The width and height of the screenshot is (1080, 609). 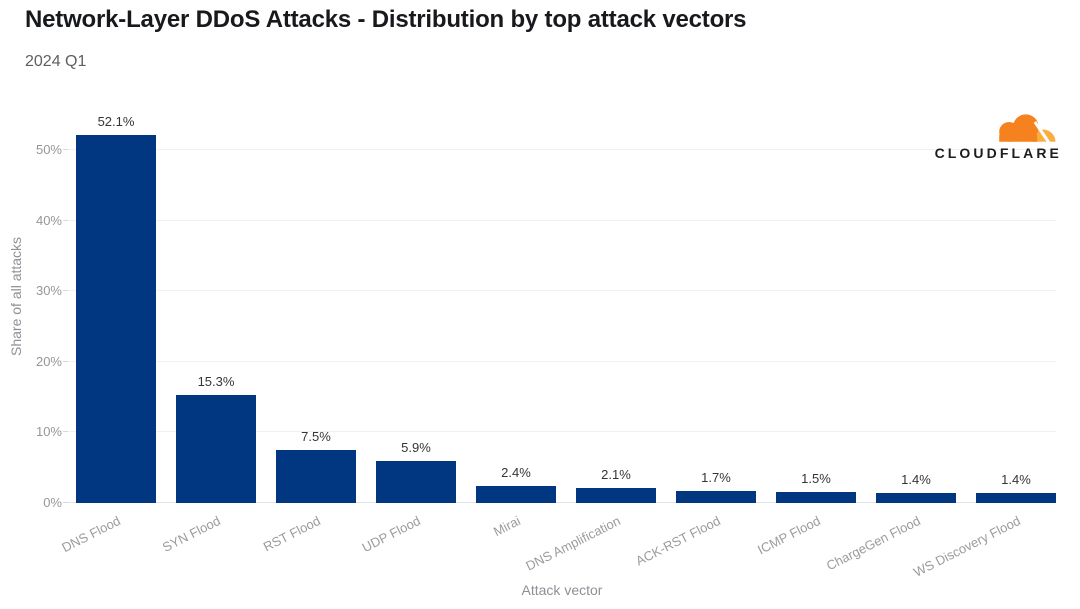 What do you see at coordinates (56, 61) in the screenshot?
I see `chart-subtitle: 2024 Q1` at bounding box center [56, 61].